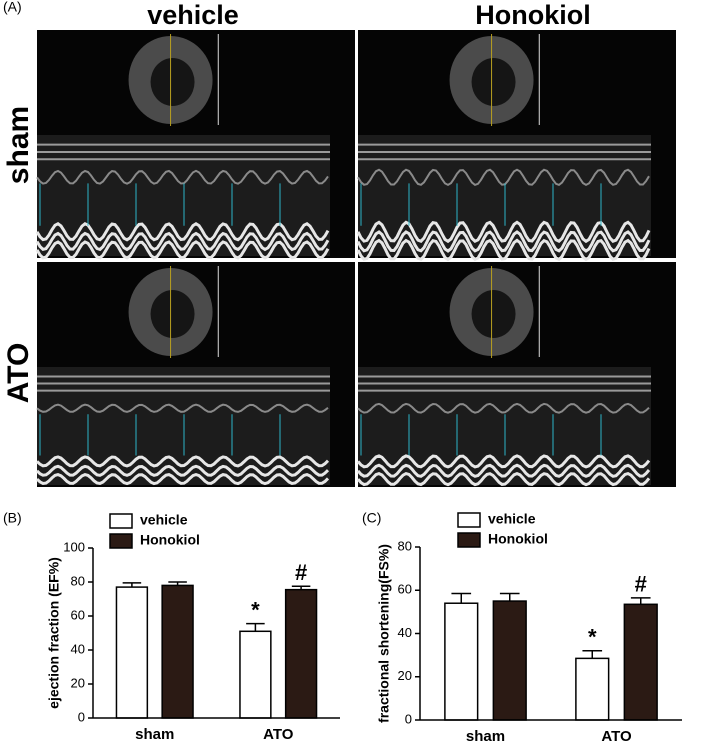  I want to click on row-label: ATO, so click(18, 373).